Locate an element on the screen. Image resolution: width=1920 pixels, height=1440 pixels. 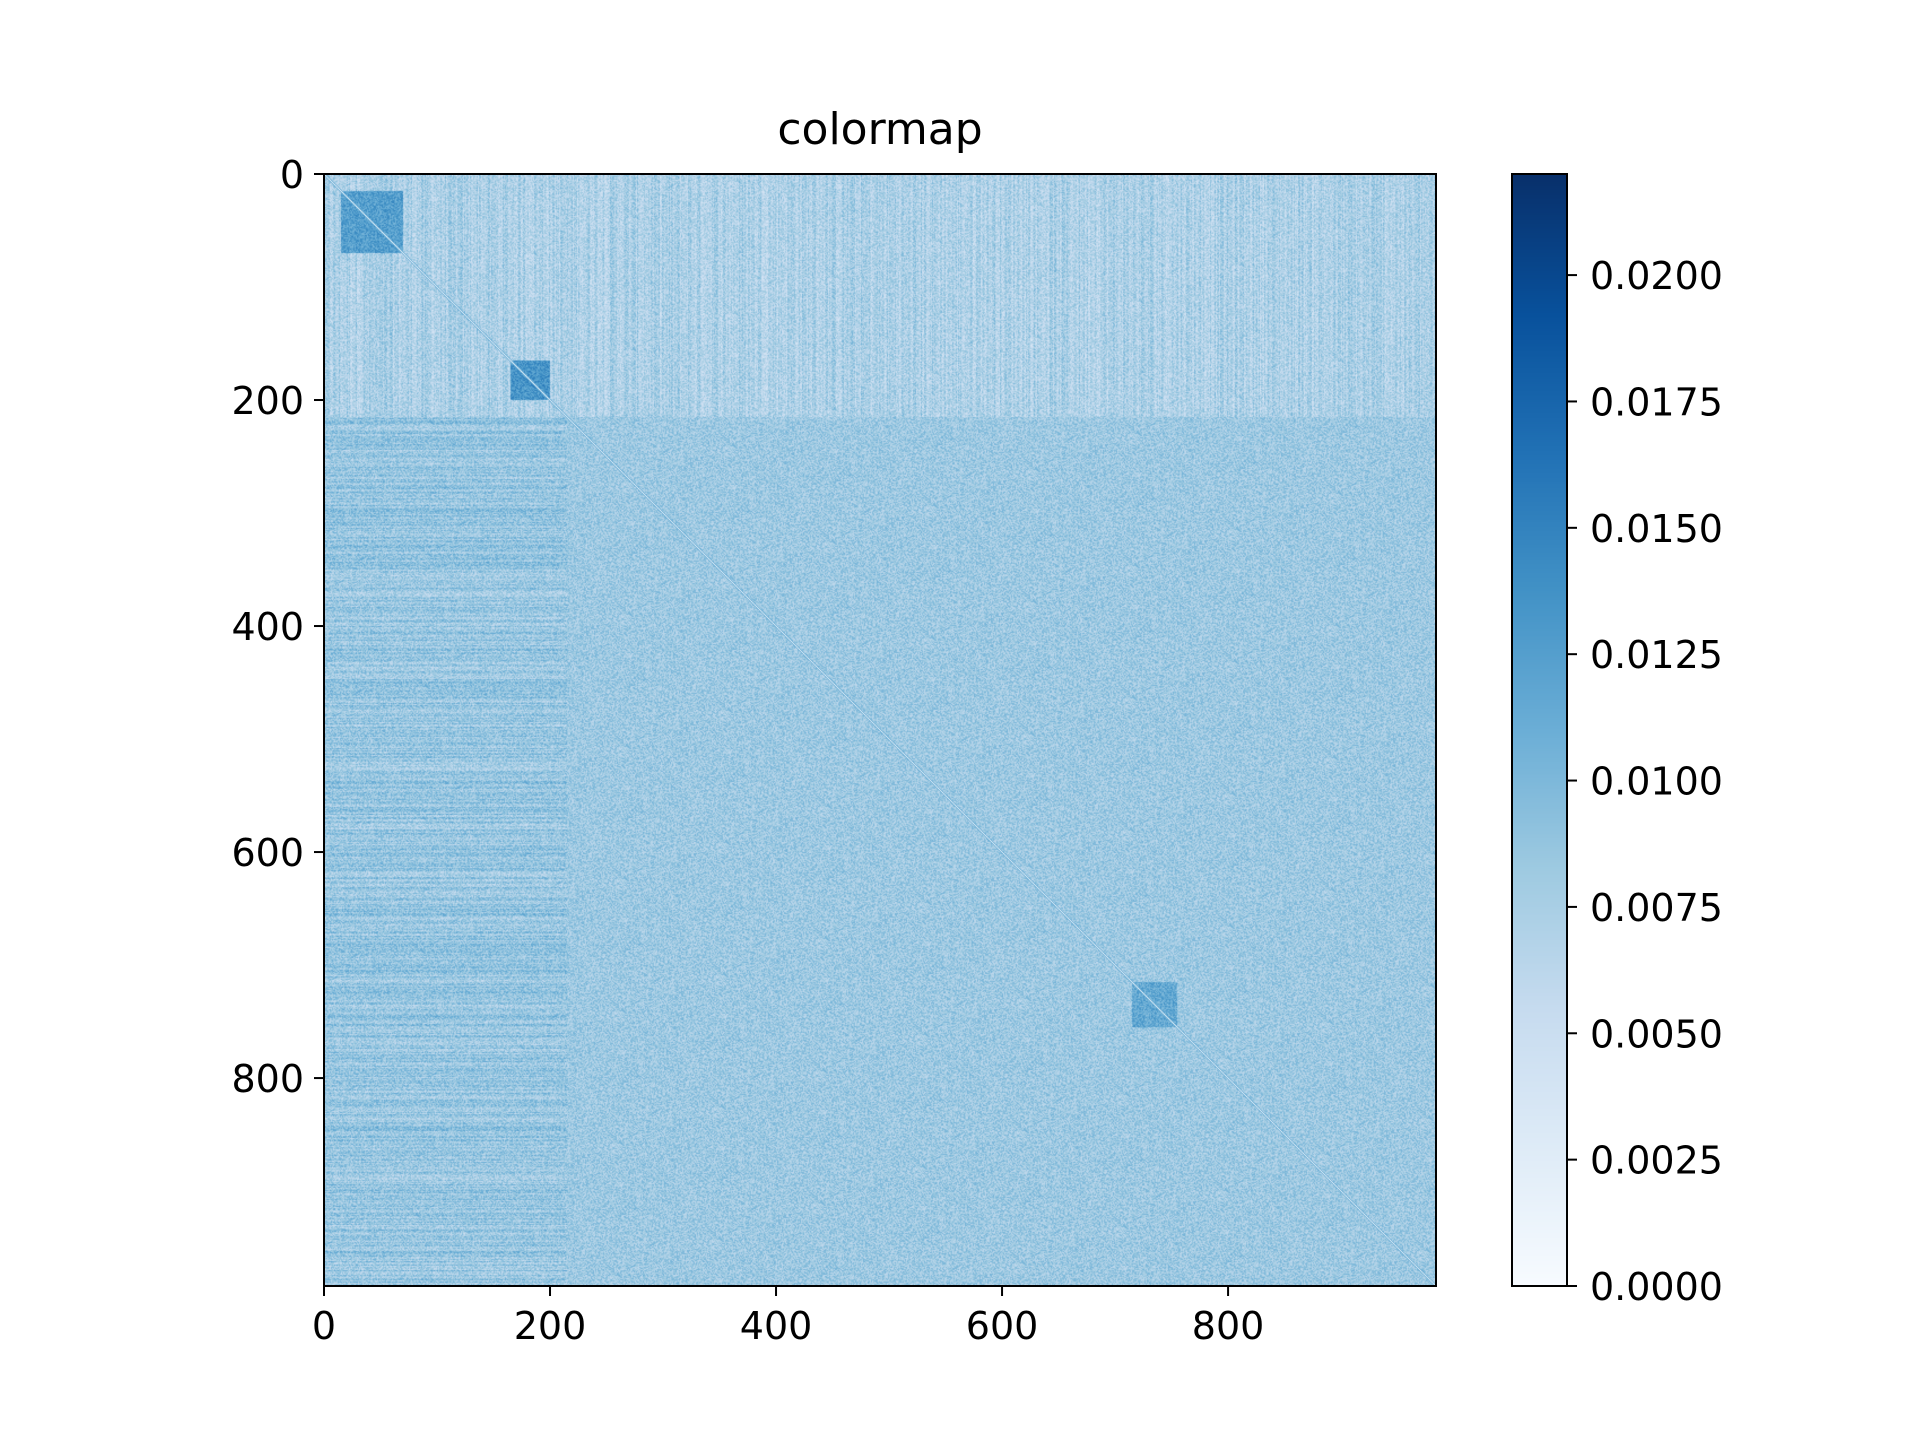
x-axis: 0 200 400 600 800 is located at coordinates (788, 1317).